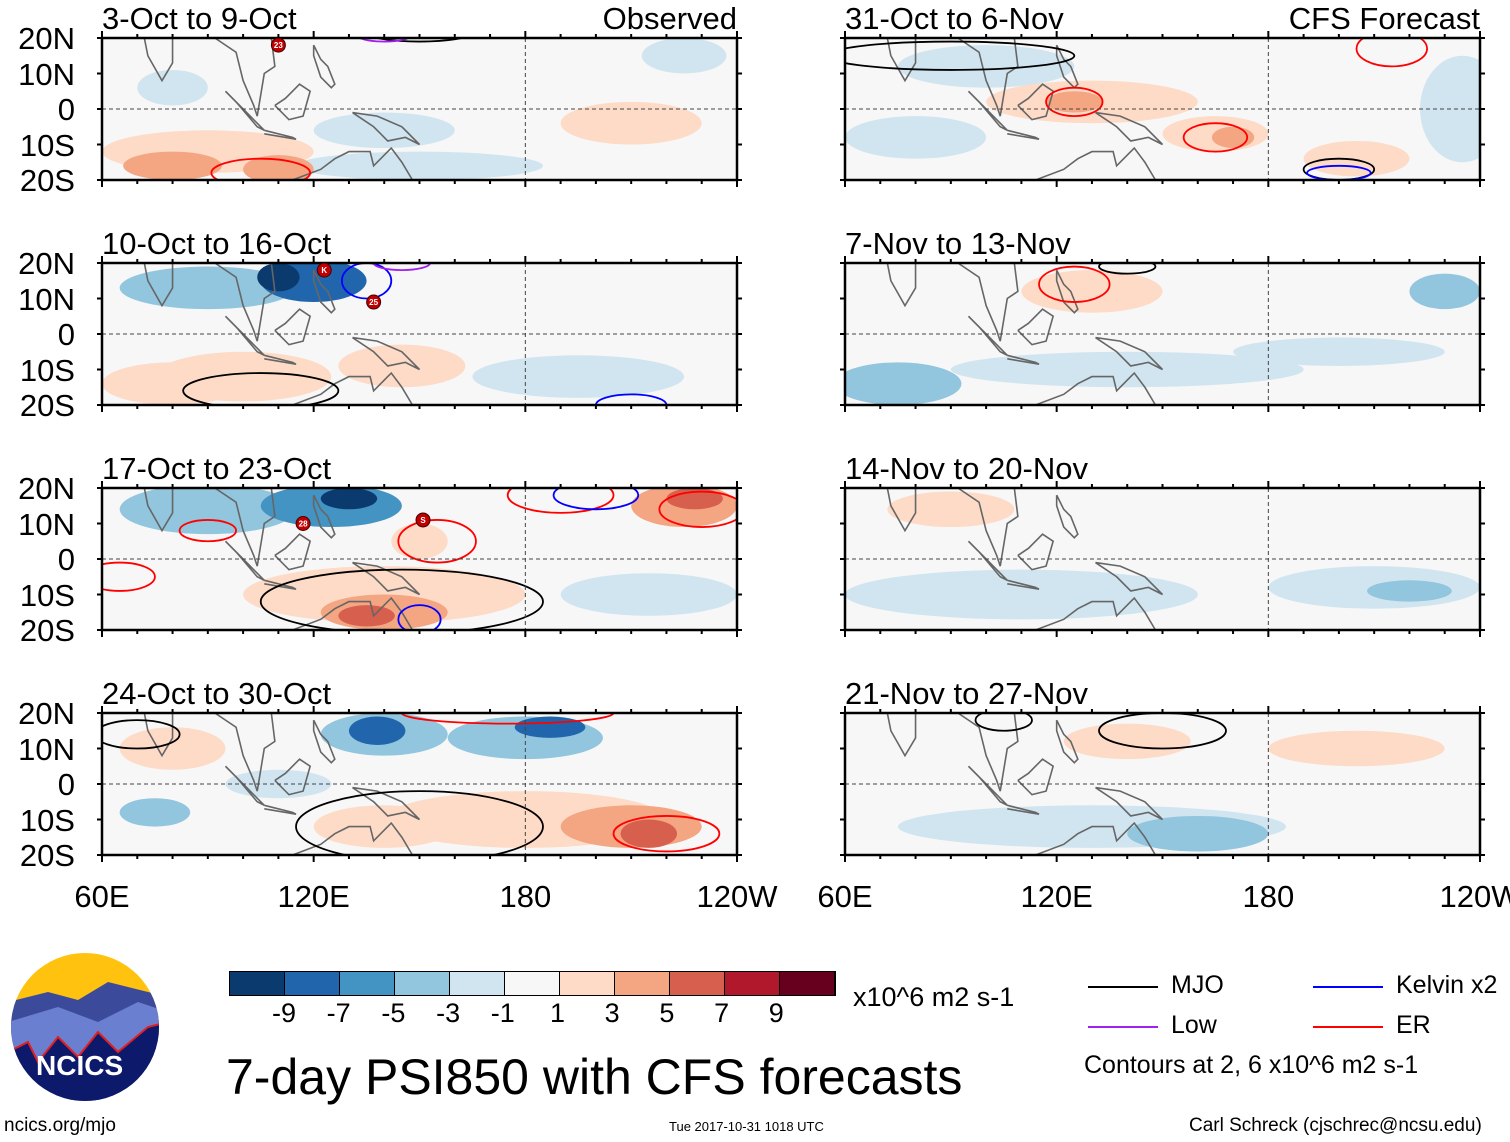  Describe the element at coordinates (667, 1013) in the screenshot. I see `colorbar-tick: 5` at that location.